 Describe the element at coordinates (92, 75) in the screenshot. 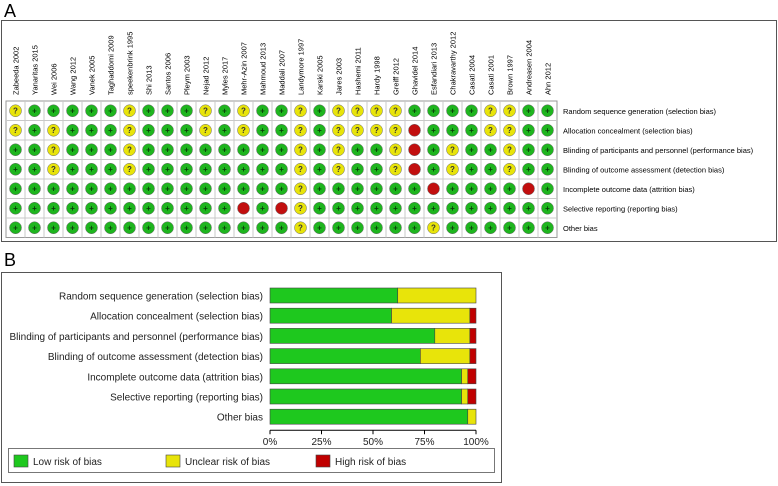

I see `study-label: Vanek 2005` at that location.